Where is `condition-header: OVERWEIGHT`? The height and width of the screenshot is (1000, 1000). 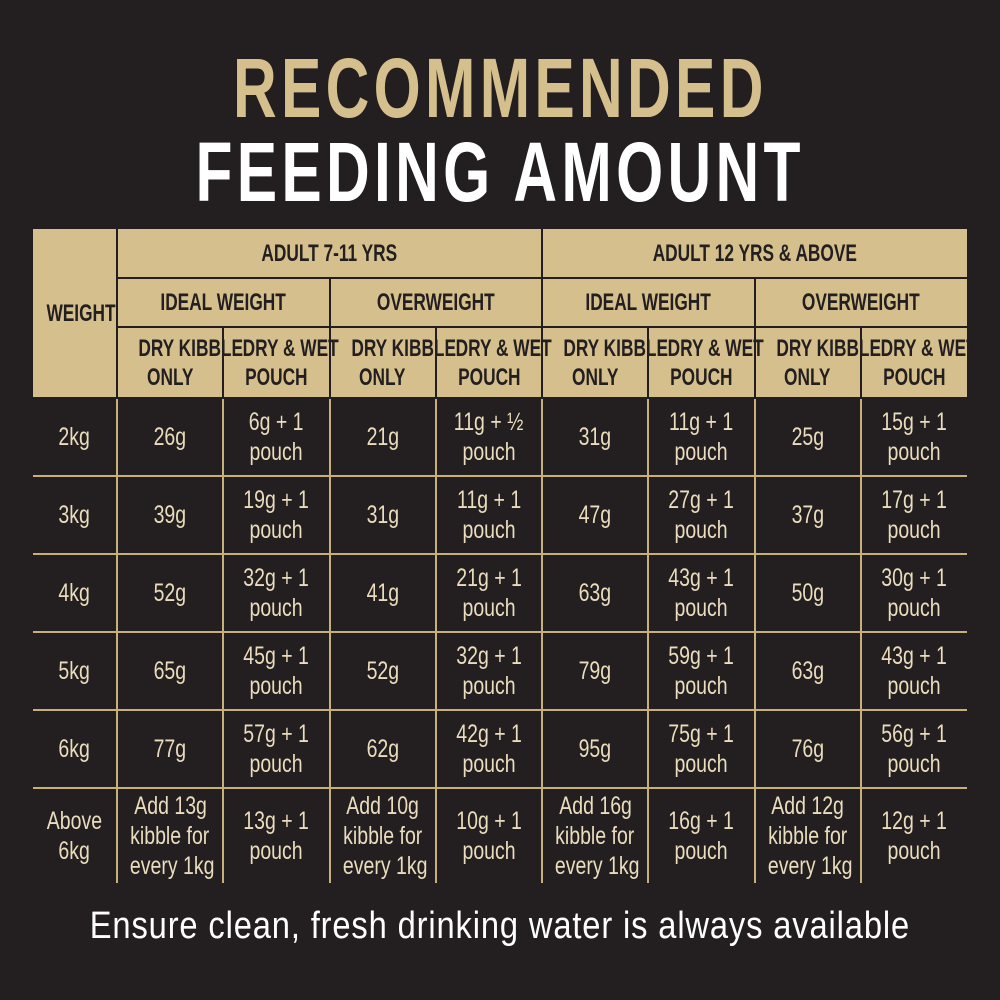 condition-header: OVERWEIGHT is located at coordinates (435, 302).